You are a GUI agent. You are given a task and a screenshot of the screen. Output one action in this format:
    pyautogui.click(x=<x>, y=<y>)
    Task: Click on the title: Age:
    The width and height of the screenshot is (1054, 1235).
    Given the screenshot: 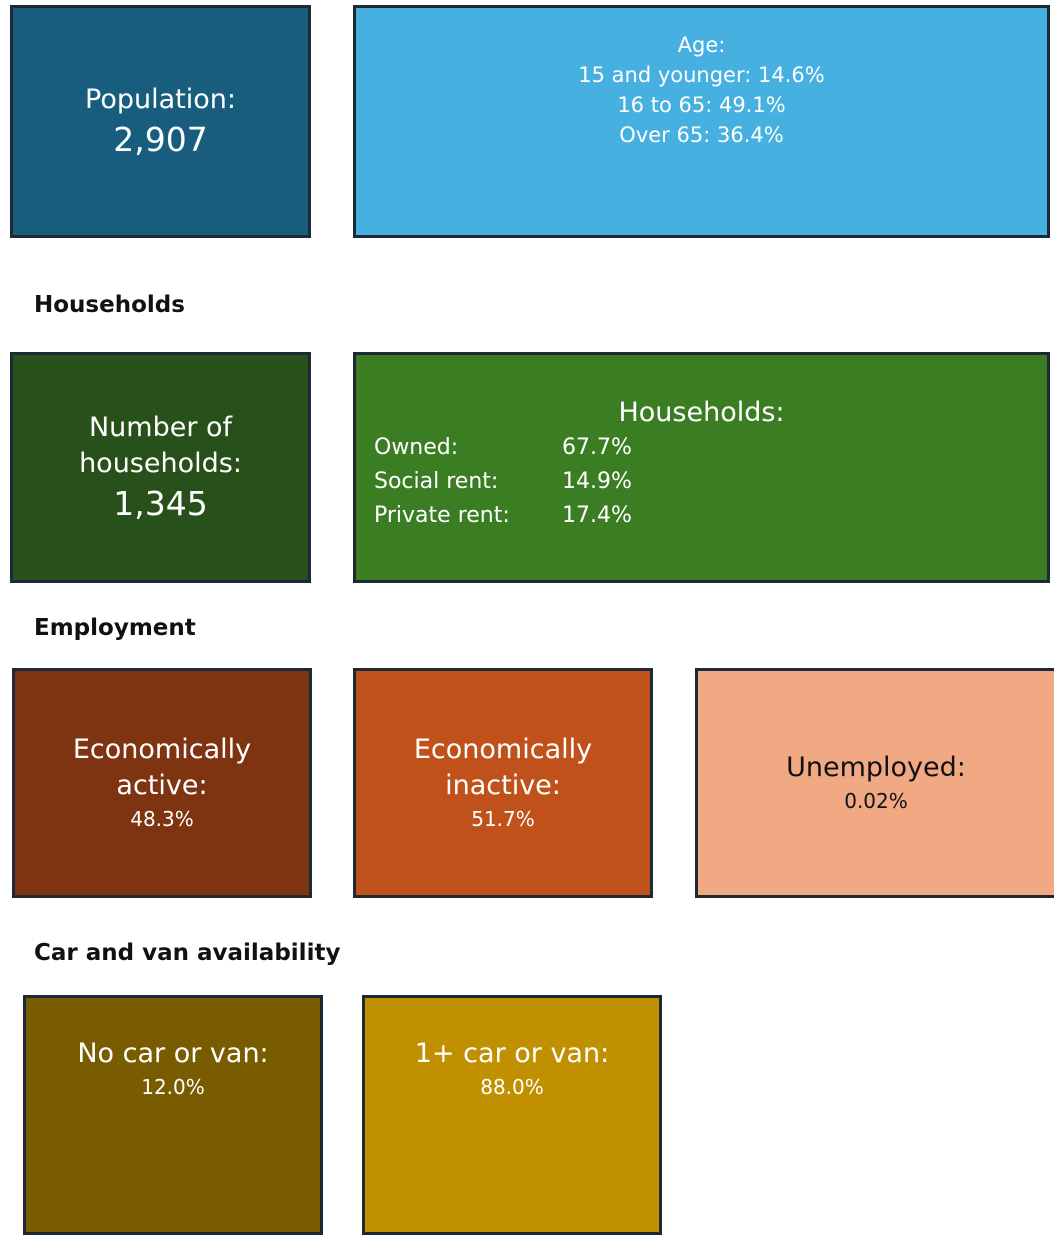 What is the action you would take?
    pyautogui.click(x=701, y=45)
    